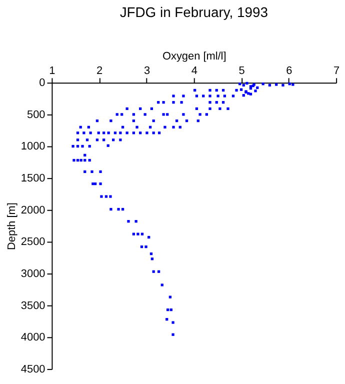 This screenshot has width=345, height=384. What do you see at coordinates (337, 71) in the screenshot?
I see `x-tick-label: 7` at bounding box center [337, 71].